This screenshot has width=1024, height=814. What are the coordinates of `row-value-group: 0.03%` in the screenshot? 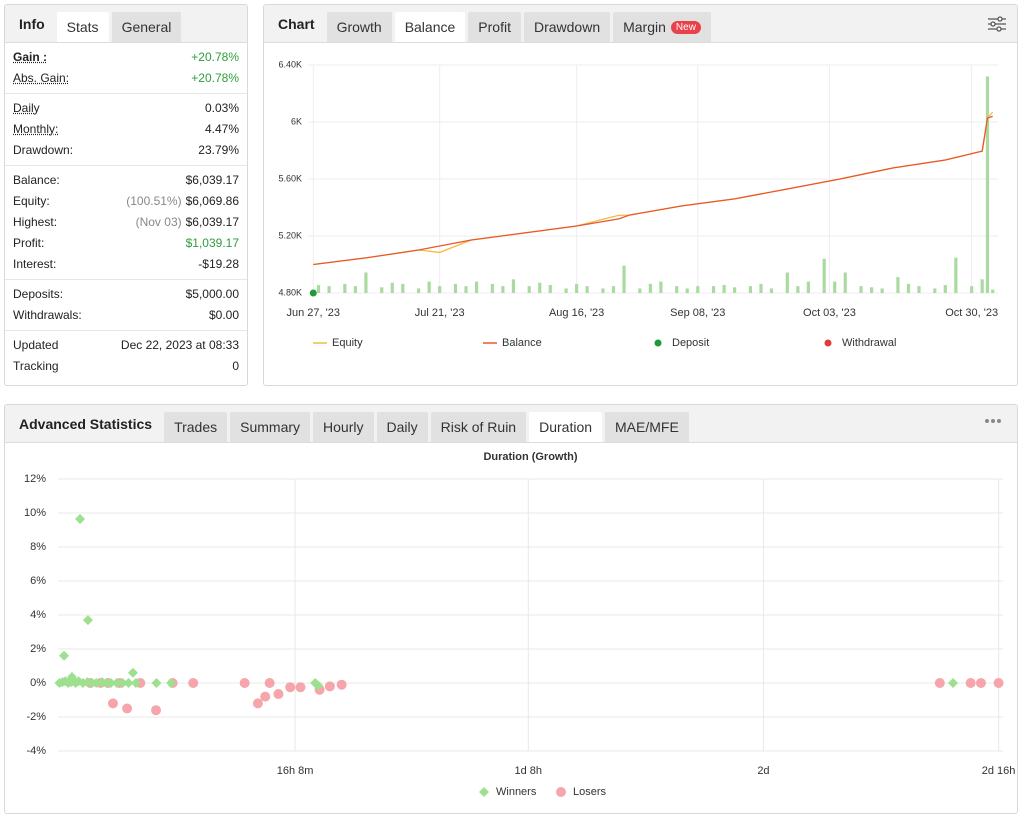 It's located at (222, 108).